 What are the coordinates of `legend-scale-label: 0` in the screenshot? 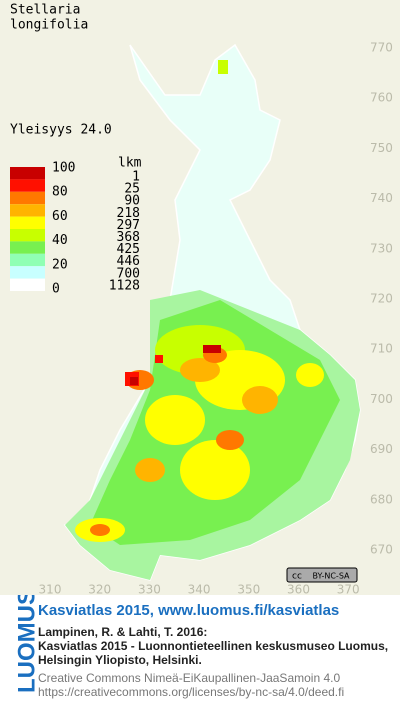 It's located at (56, 289).